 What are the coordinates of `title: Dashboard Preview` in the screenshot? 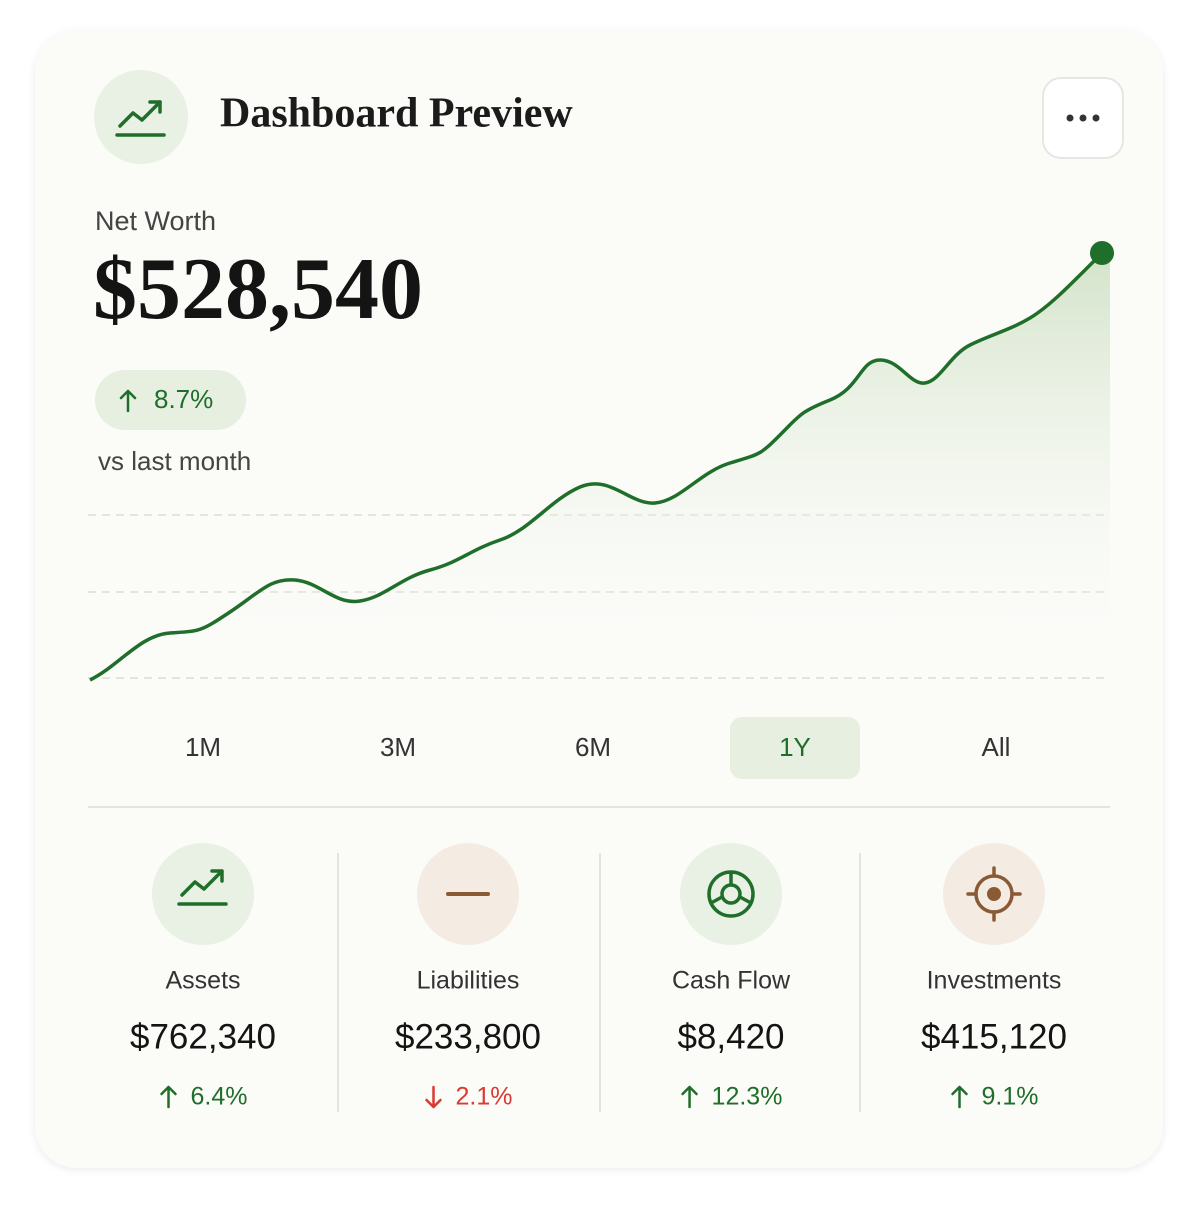 It's located at (396, 114).